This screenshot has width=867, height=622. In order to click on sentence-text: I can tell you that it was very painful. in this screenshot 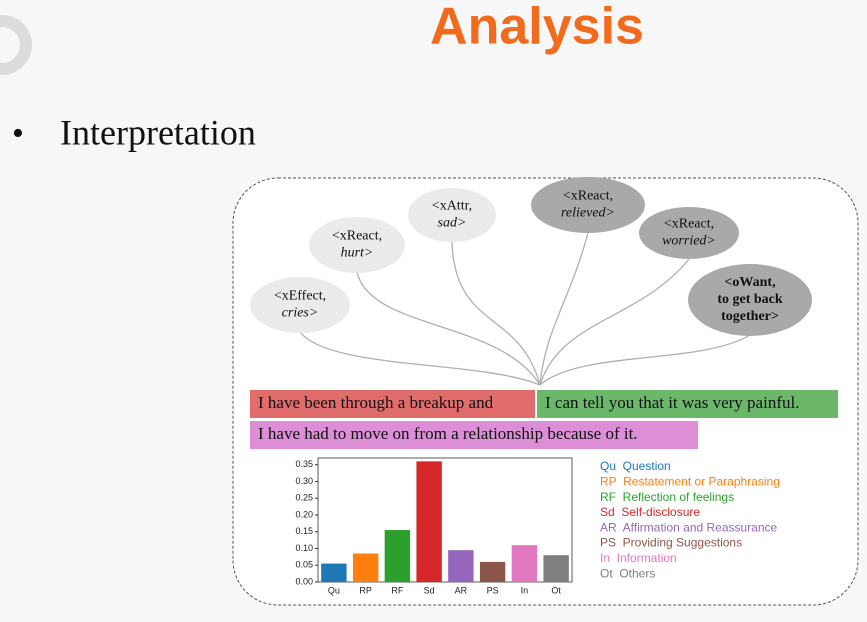, I will do `click(672, 402)`.